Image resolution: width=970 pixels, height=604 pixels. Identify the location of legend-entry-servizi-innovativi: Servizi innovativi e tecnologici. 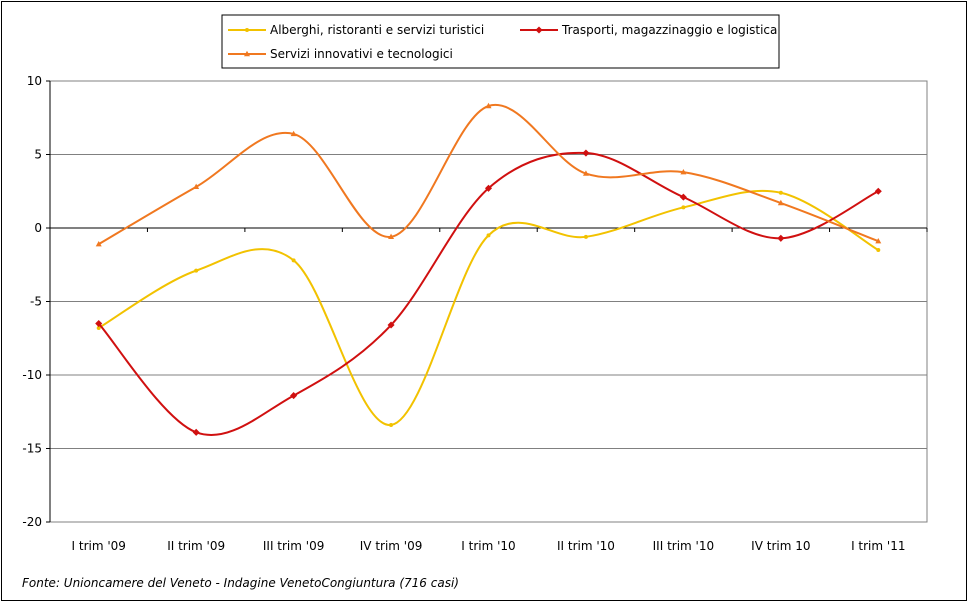
(340, 54).